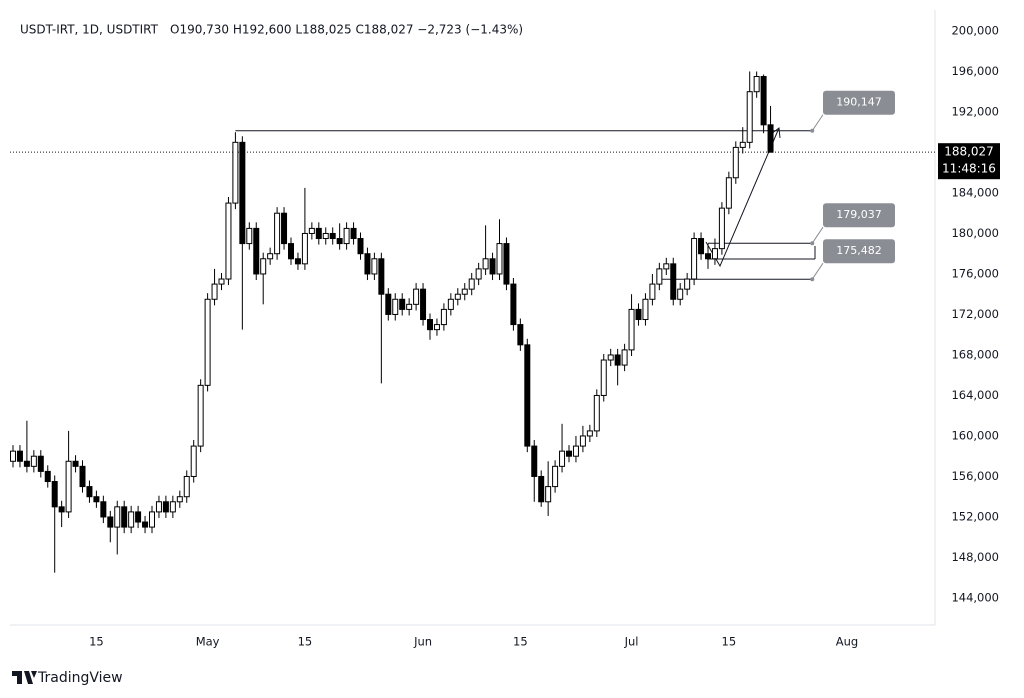 This screenshot has width=1024, height=698. I want to click on y-tick-label: 192,000, so click(975, 111).